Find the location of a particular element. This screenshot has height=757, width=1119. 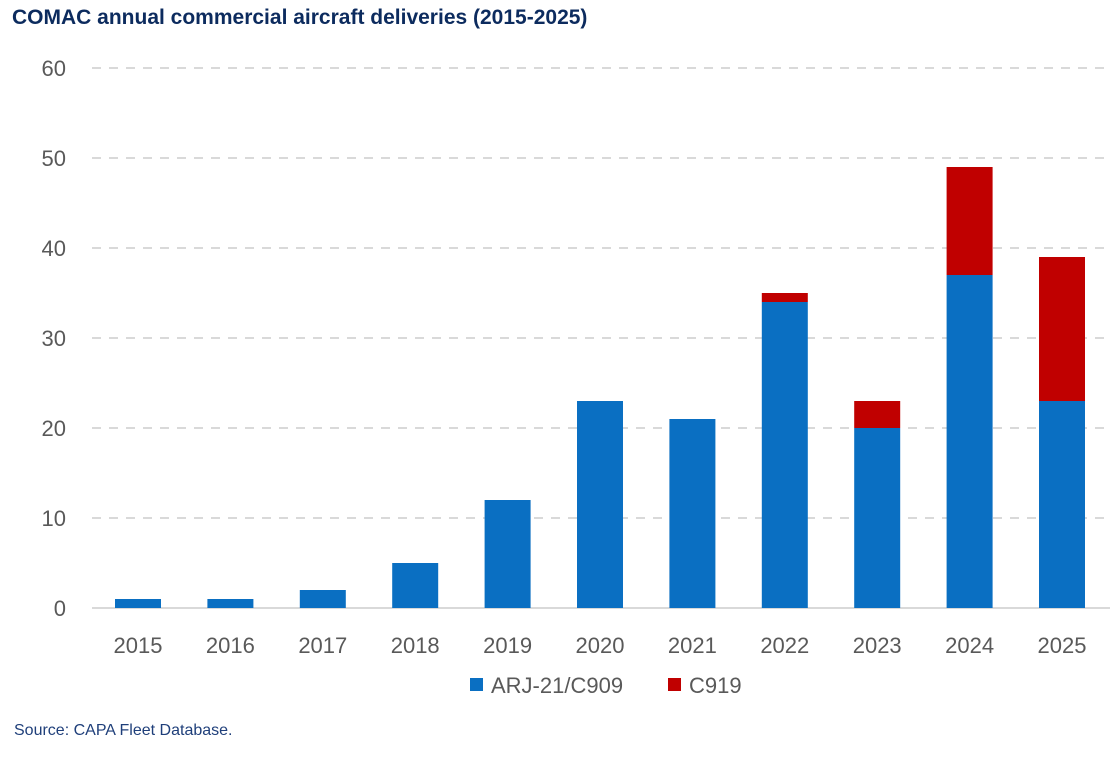

x-tick-label: 2017 is located at coordinates (322, 645).